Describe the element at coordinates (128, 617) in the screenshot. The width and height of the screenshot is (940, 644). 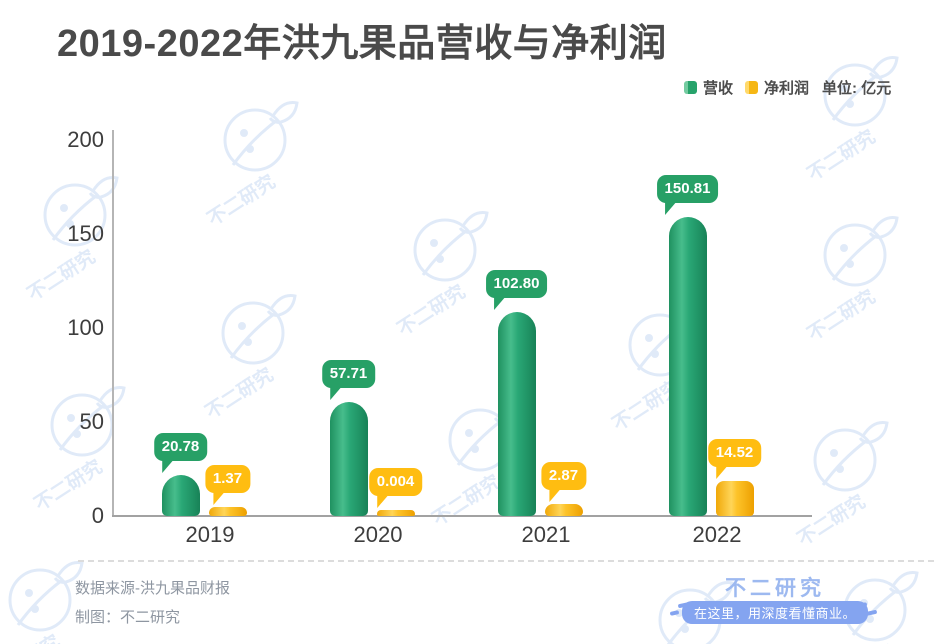
I see `chart-credit: 制图：不二研究` at that location.